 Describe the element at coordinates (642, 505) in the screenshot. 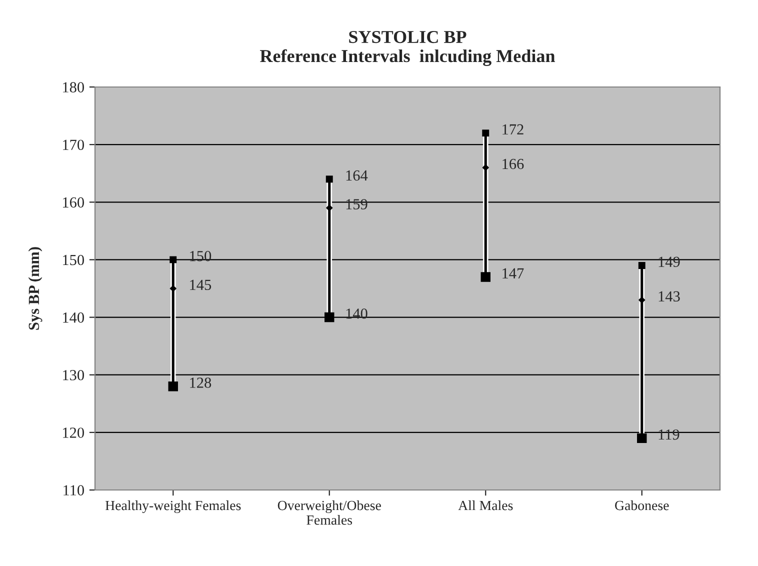

I see `x-tick-label: Gabonese` at that location.